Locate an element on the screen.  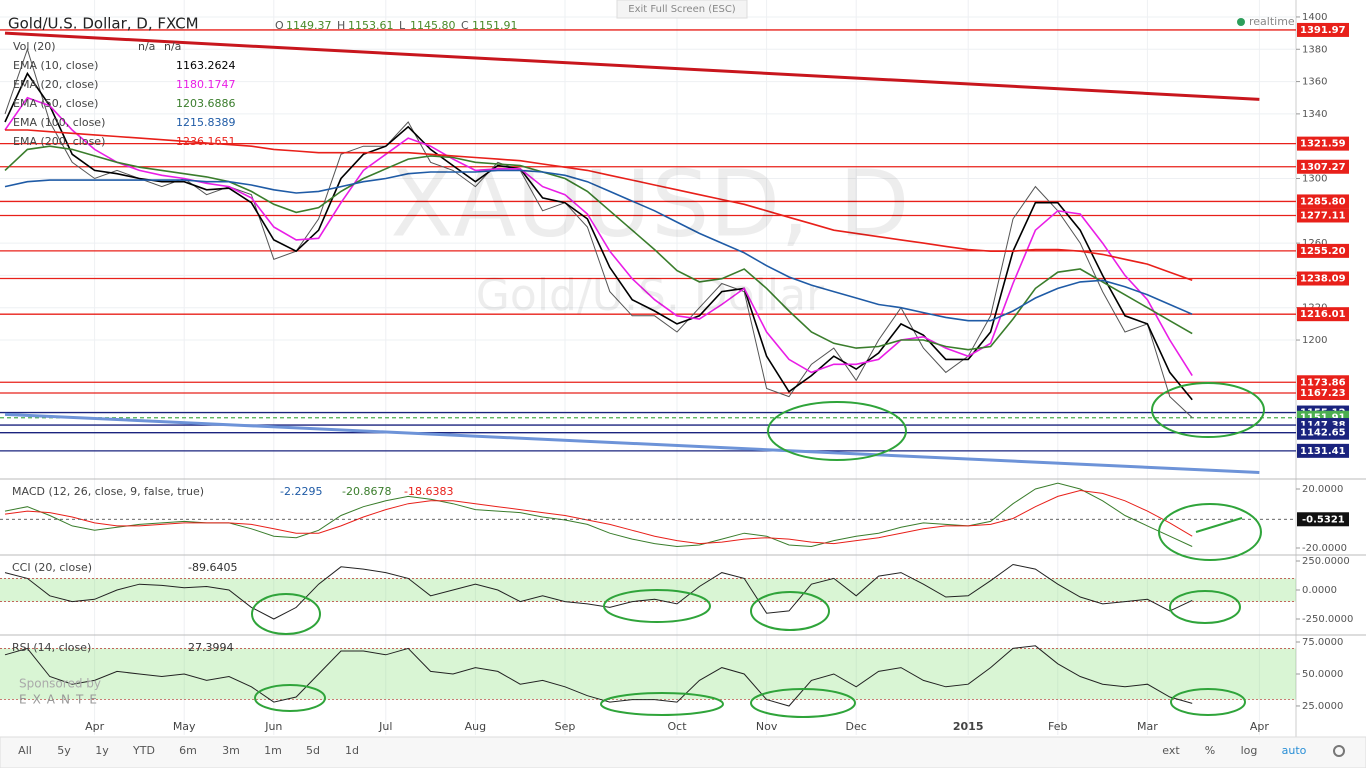
y-tick-label: 1260 is located at coordinates (1314, 243).